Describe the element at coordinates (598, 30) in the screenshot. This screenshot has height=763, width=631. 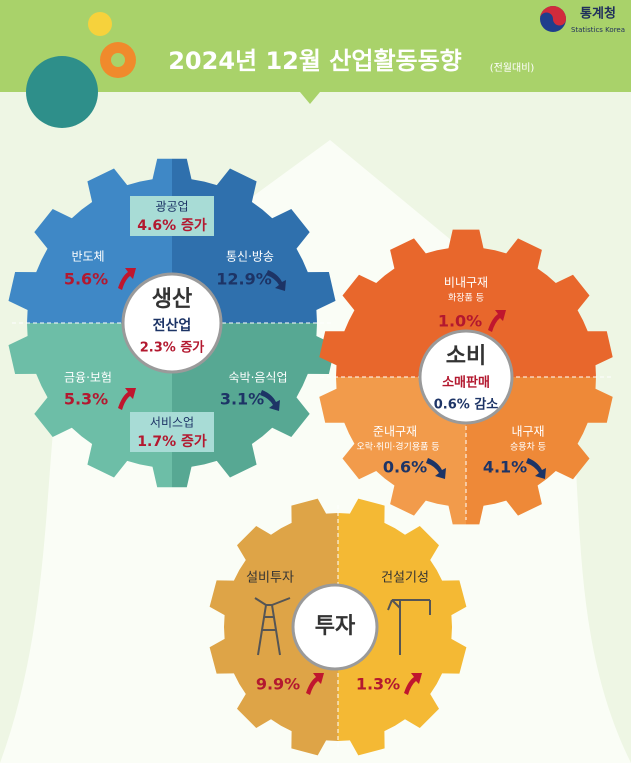
I see `logo-en: Statistics Korea` at that location.